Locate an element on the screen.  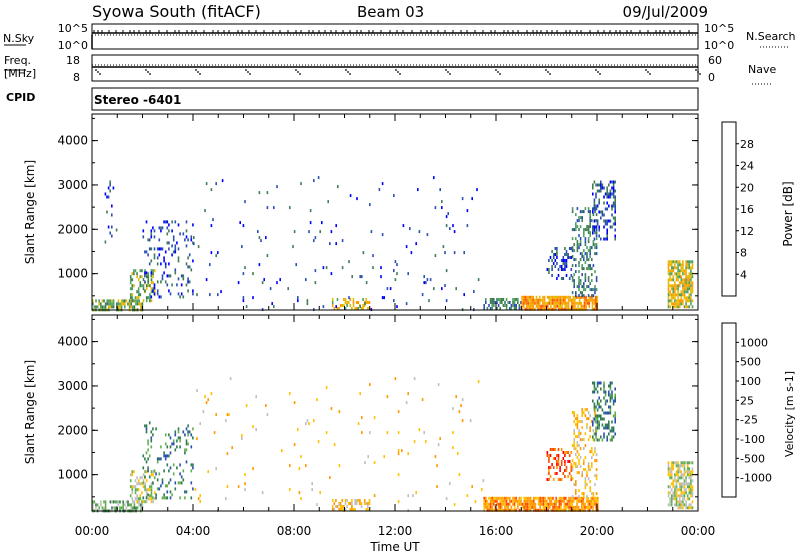
colorbar-tick-label: -1000 is located at coordinates (756, 478).